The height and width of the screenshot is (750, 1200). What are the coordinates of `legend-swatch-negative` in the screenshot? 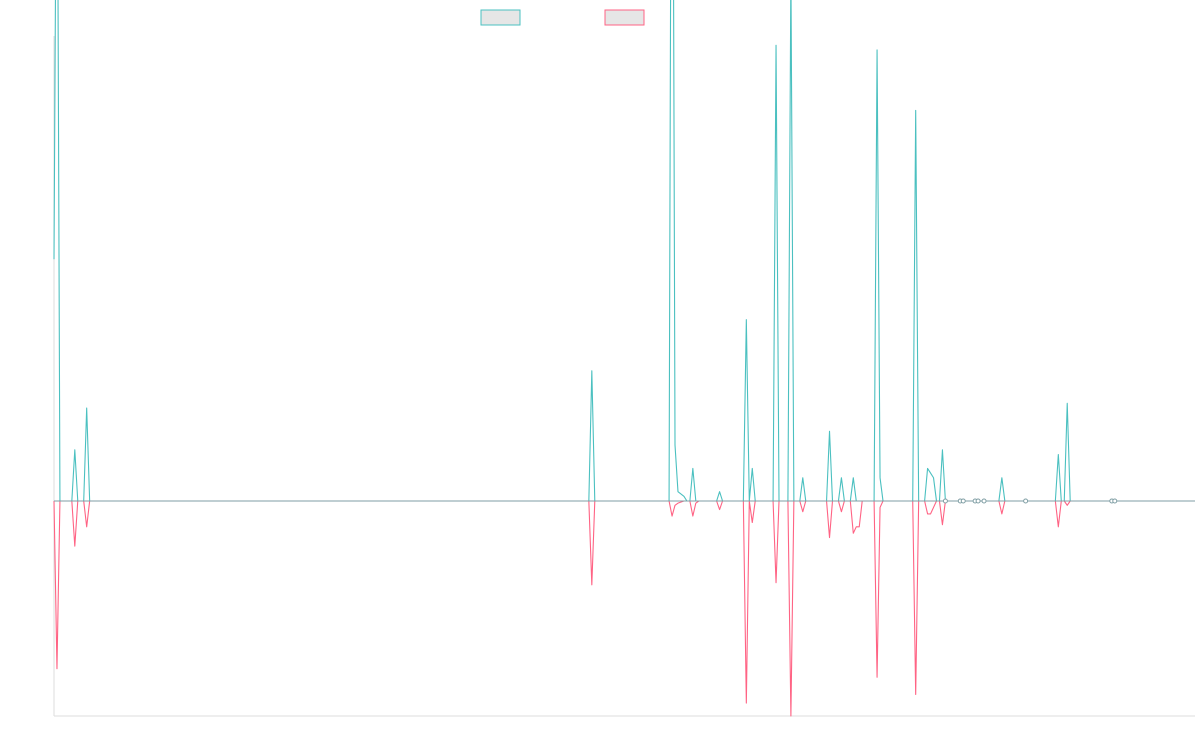 It's located at (624, 17).